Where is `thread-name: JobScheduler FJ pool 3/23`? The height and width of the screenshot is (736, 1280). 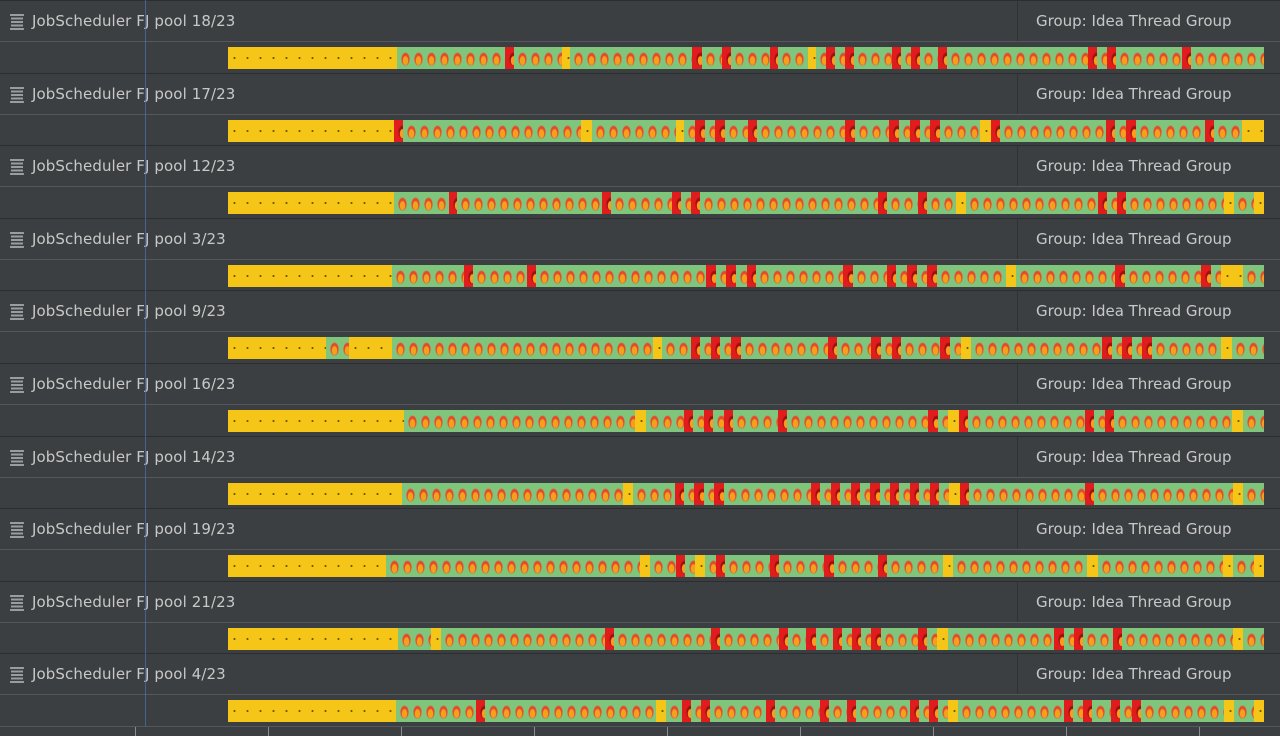
thread-name: JobScheduler FJ pool 3/23 is located at coordinates (129, 239).